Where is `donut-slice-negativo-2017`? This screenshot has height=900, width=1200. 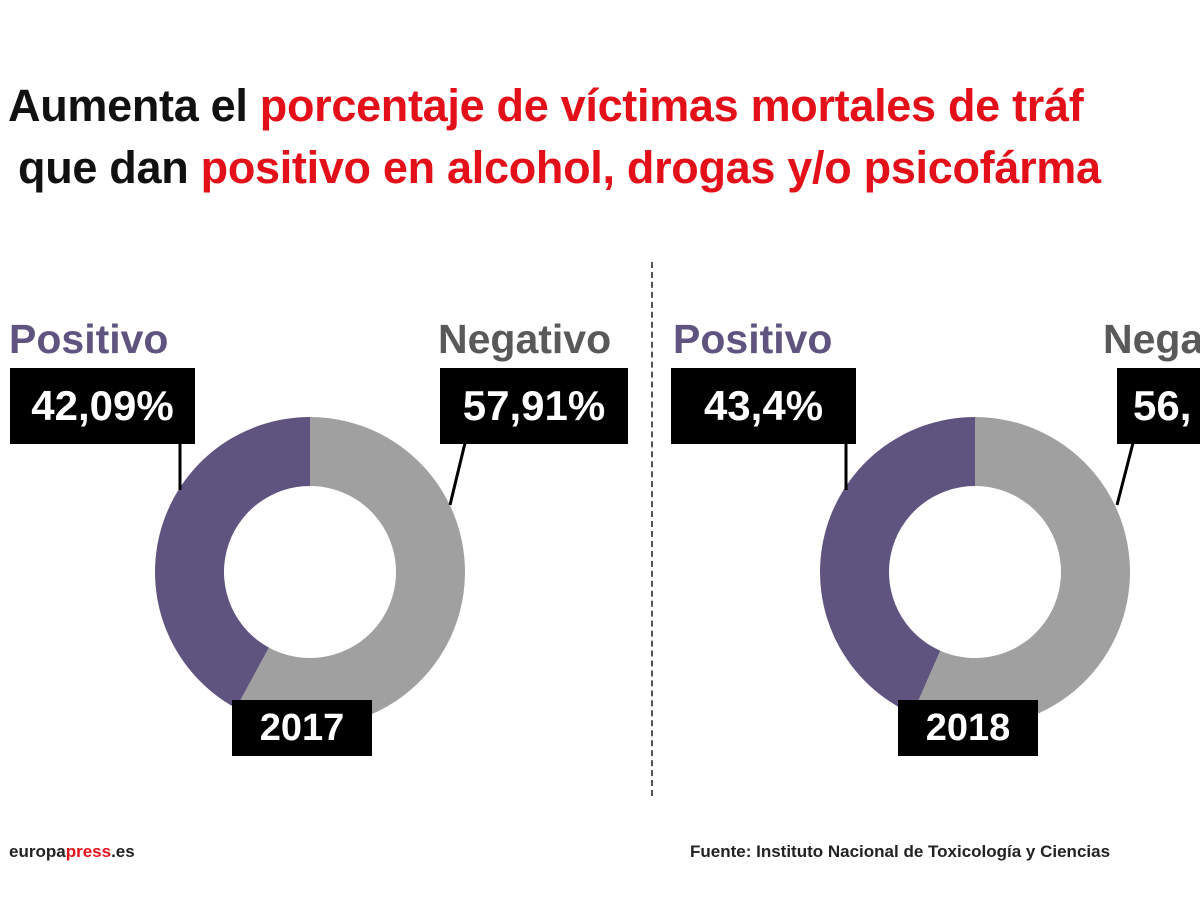
donut-slice-negativo-2017 is located at coordinates (351, 572).